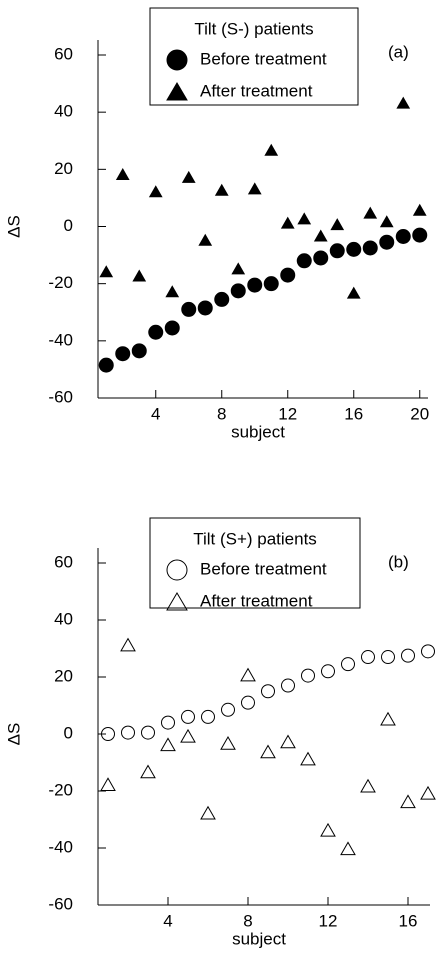 The width and height of the screenshot is (436, 976). Describe the element at coordinates (398, 51) in the screenshot. I see `panel-label: (a)` at that location.